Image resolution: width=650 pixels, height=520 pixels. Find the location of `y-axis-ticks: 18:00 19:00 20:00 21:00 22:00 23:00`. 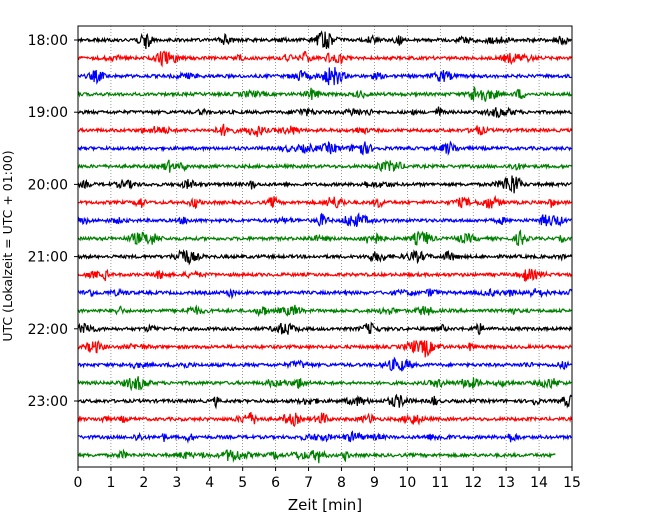

y-axis-ticks: 18:00 19:00 20:00 21:00 22:00 23:00 is located at coordinates (53, 221).